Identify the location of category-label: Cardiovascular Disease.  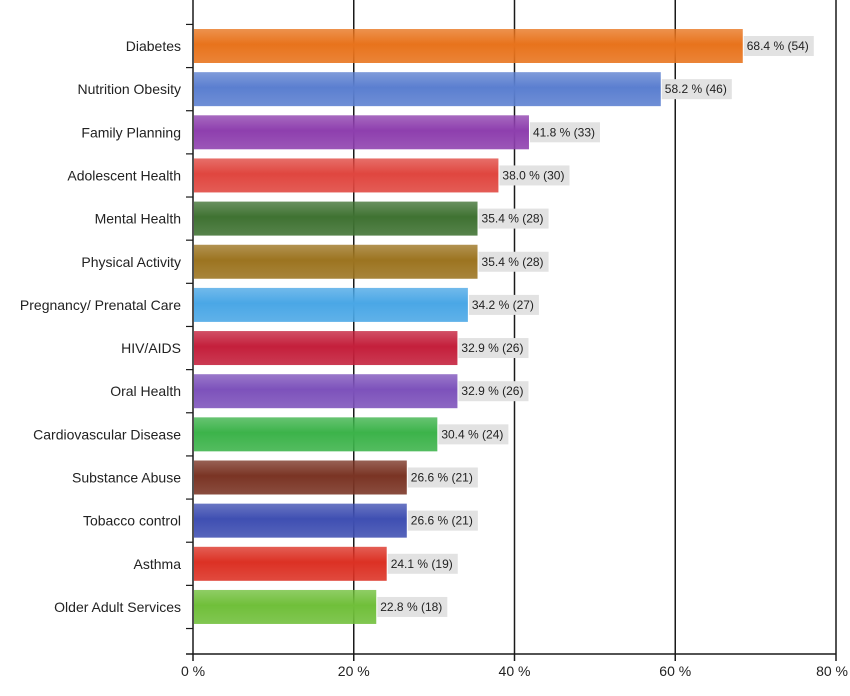
(107, 434).